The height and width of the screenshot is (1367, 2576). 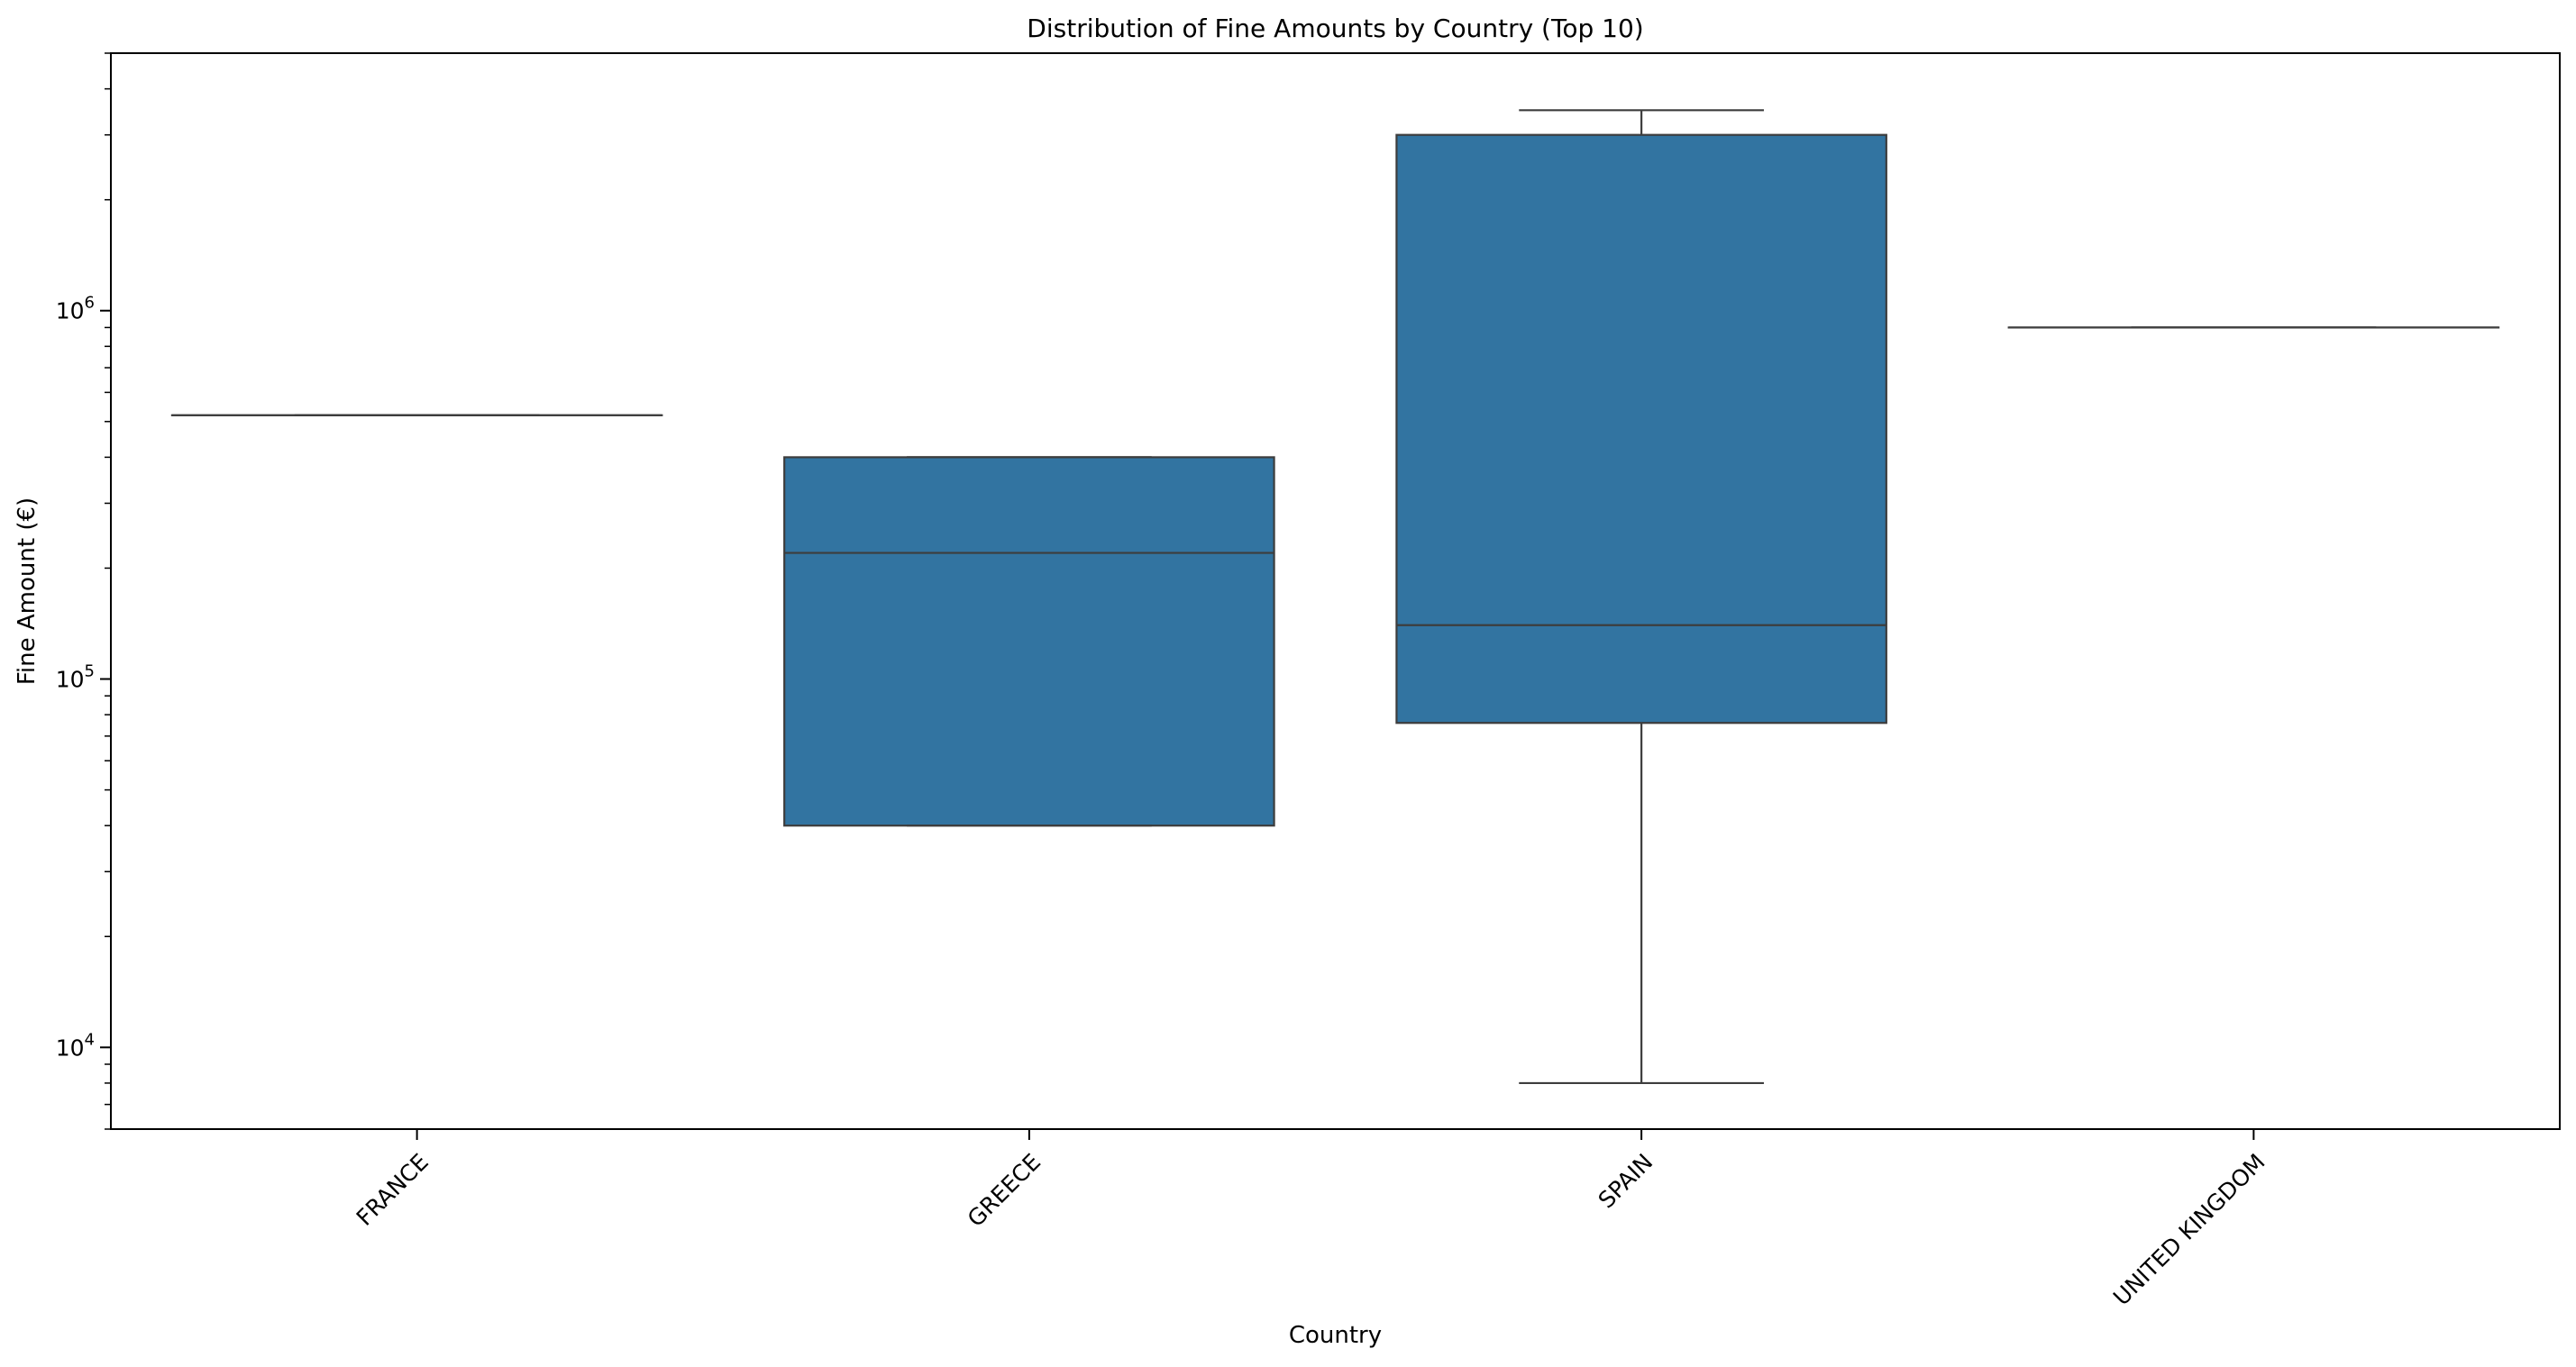 I want to click on y-axis-ticks: 10⁴ 10⁵ 10⁶, so click(x=83, y=591).